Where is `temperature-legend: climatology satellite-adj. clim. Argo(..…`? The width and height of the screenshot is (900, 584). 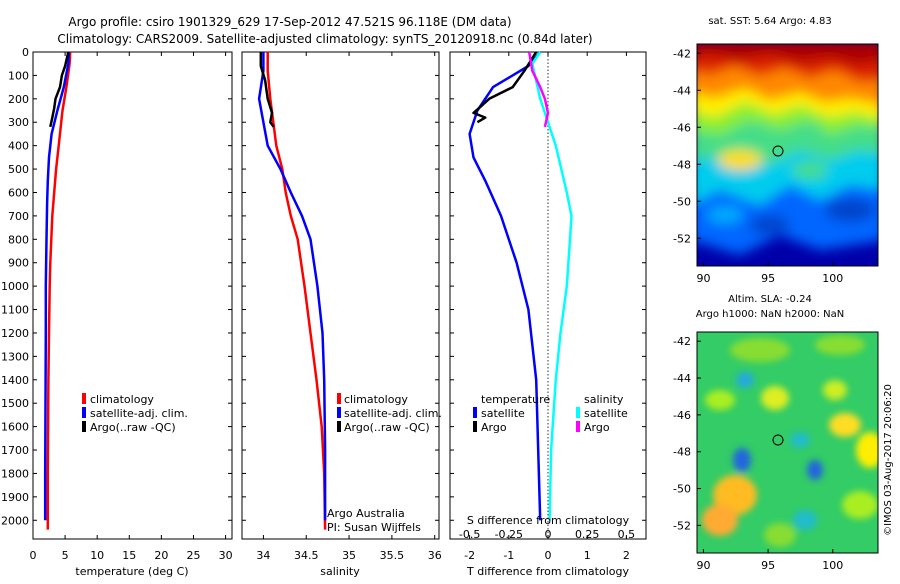 temperature-legend: climatology satellite-adj. clim. Argo(..… is located at coordinates (135, 413).